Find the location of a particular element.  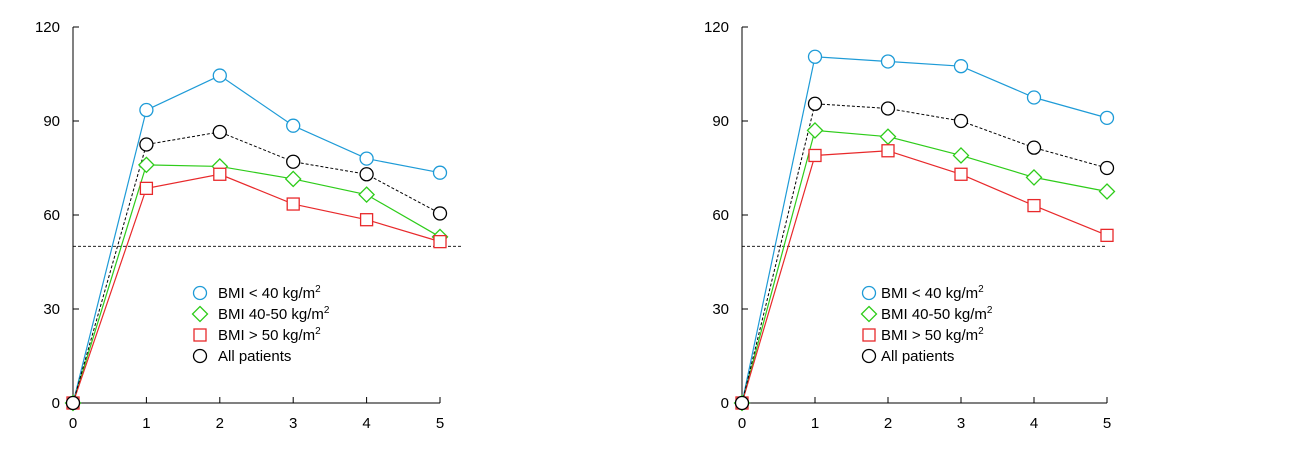

legend-label: BMI > 50 kg/m2 is located at coordinates (269, 335).